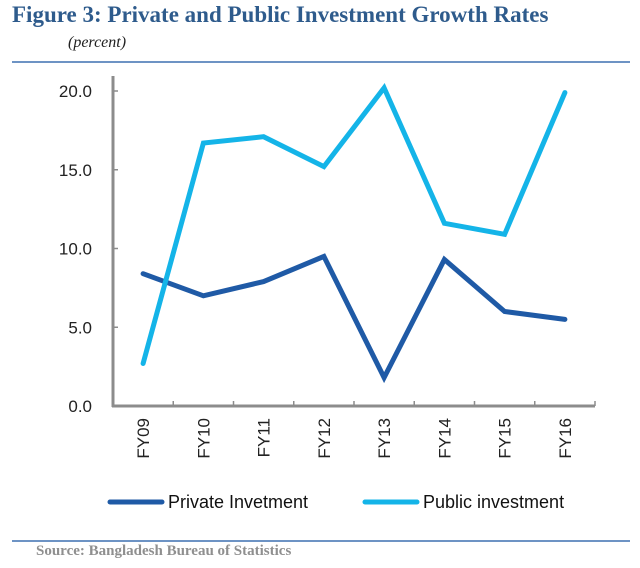 The image size is (640, 568). Describe the element at coordinates (321, 62) in the screenshot. I see `top-divider` at that location.